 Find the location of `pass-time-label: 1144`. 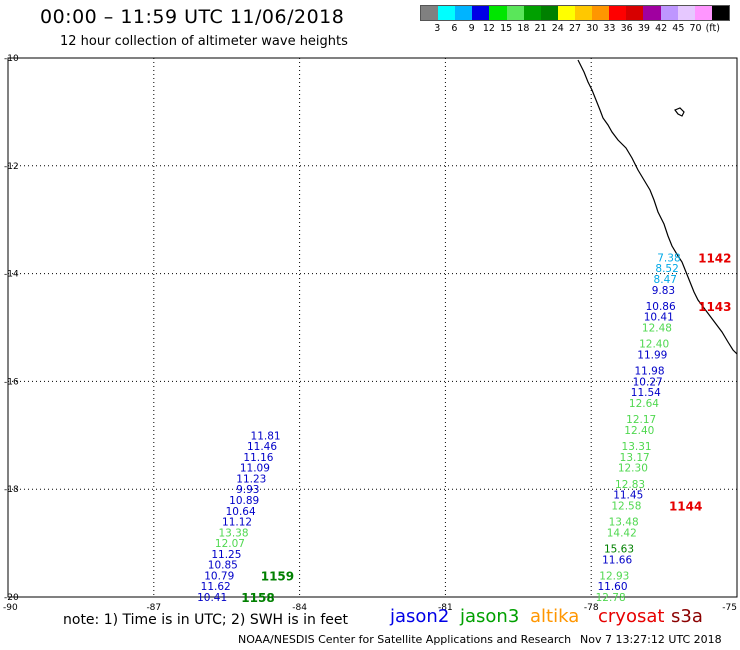

pass-time-label: 1144 is located at coordinates (685, 506).